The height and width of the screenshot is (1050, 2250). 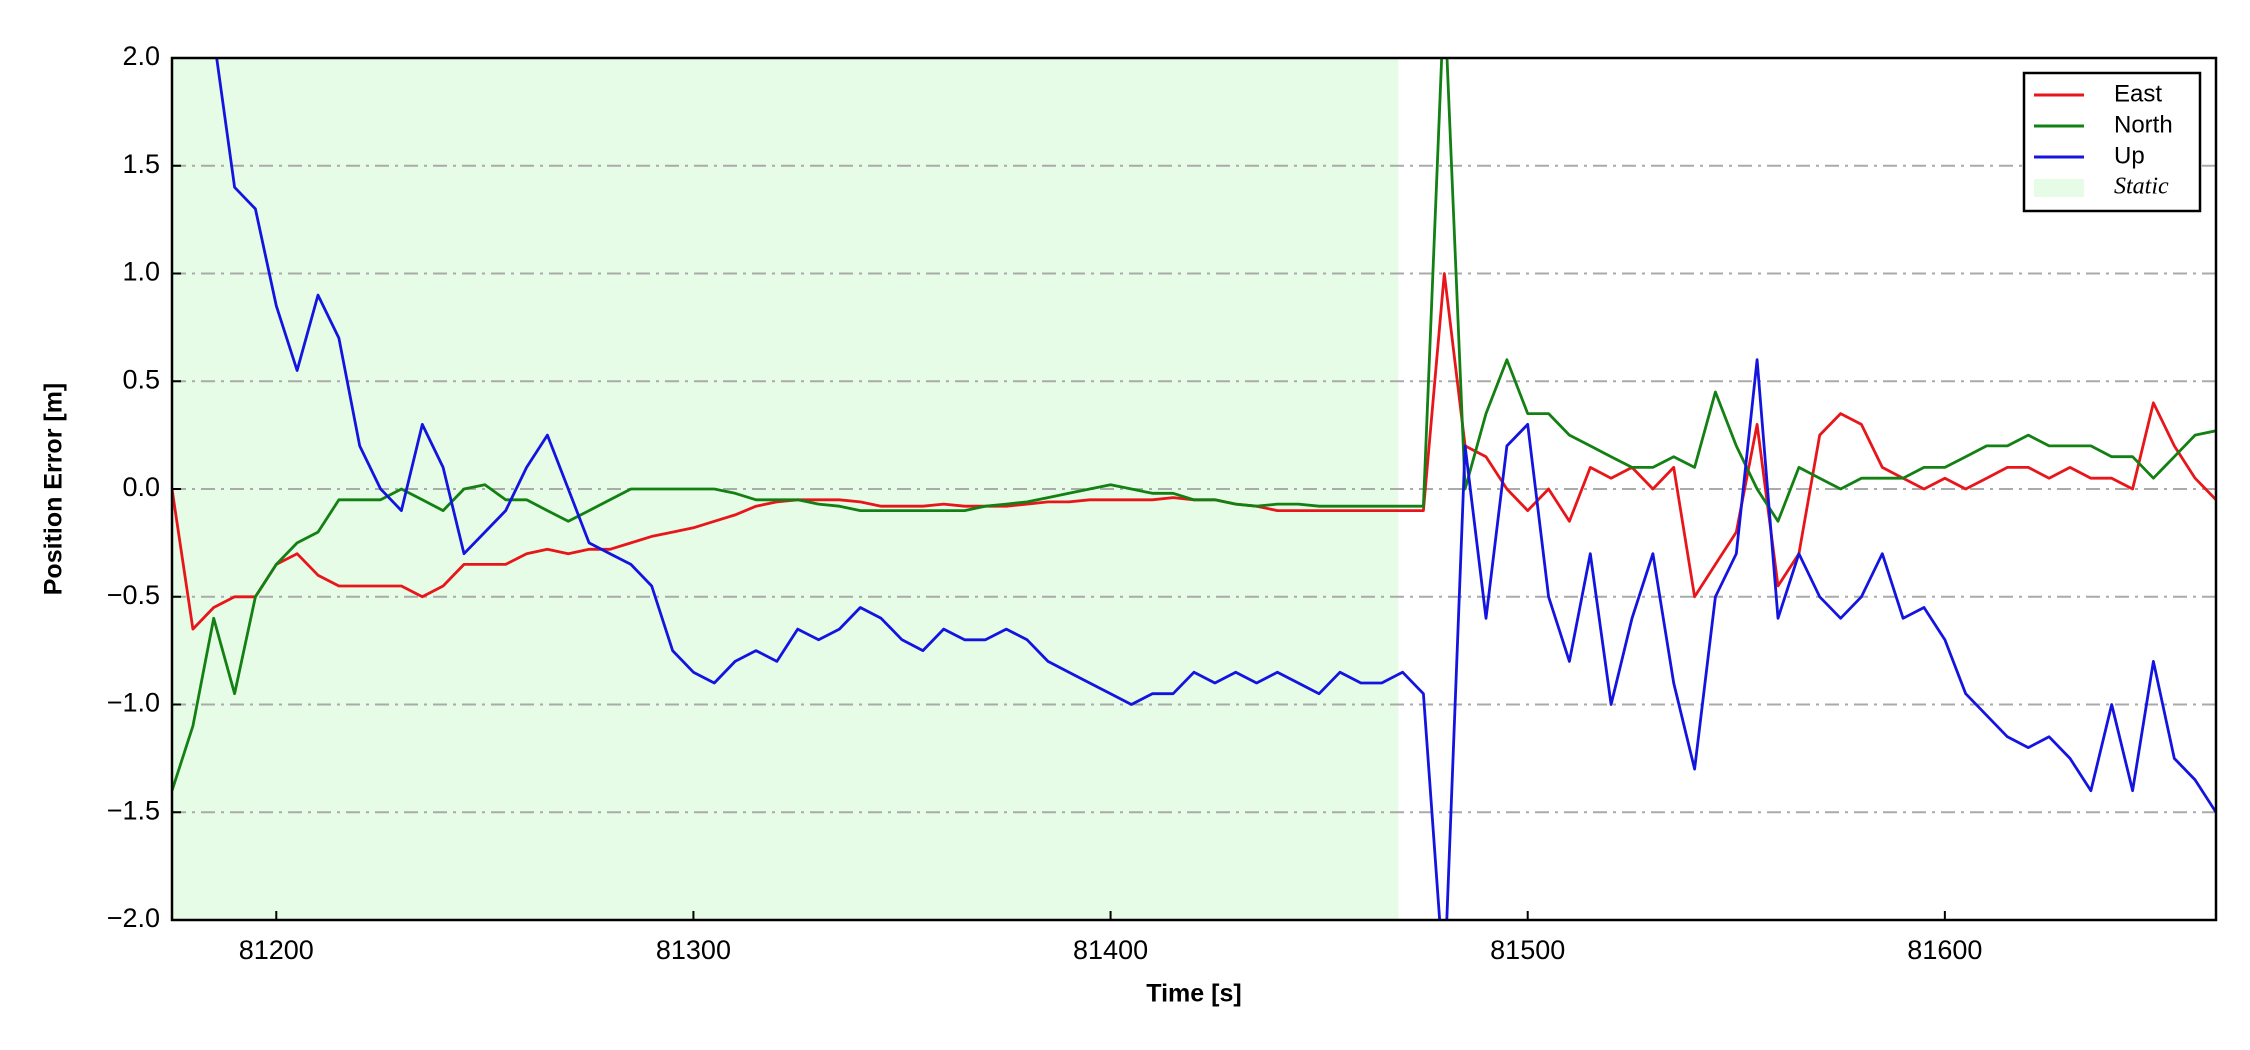 What do you see at coordinates (133, 810) in the screenshot?
I see `y-tick-label: −1.5` at bounding box center [133, 810].